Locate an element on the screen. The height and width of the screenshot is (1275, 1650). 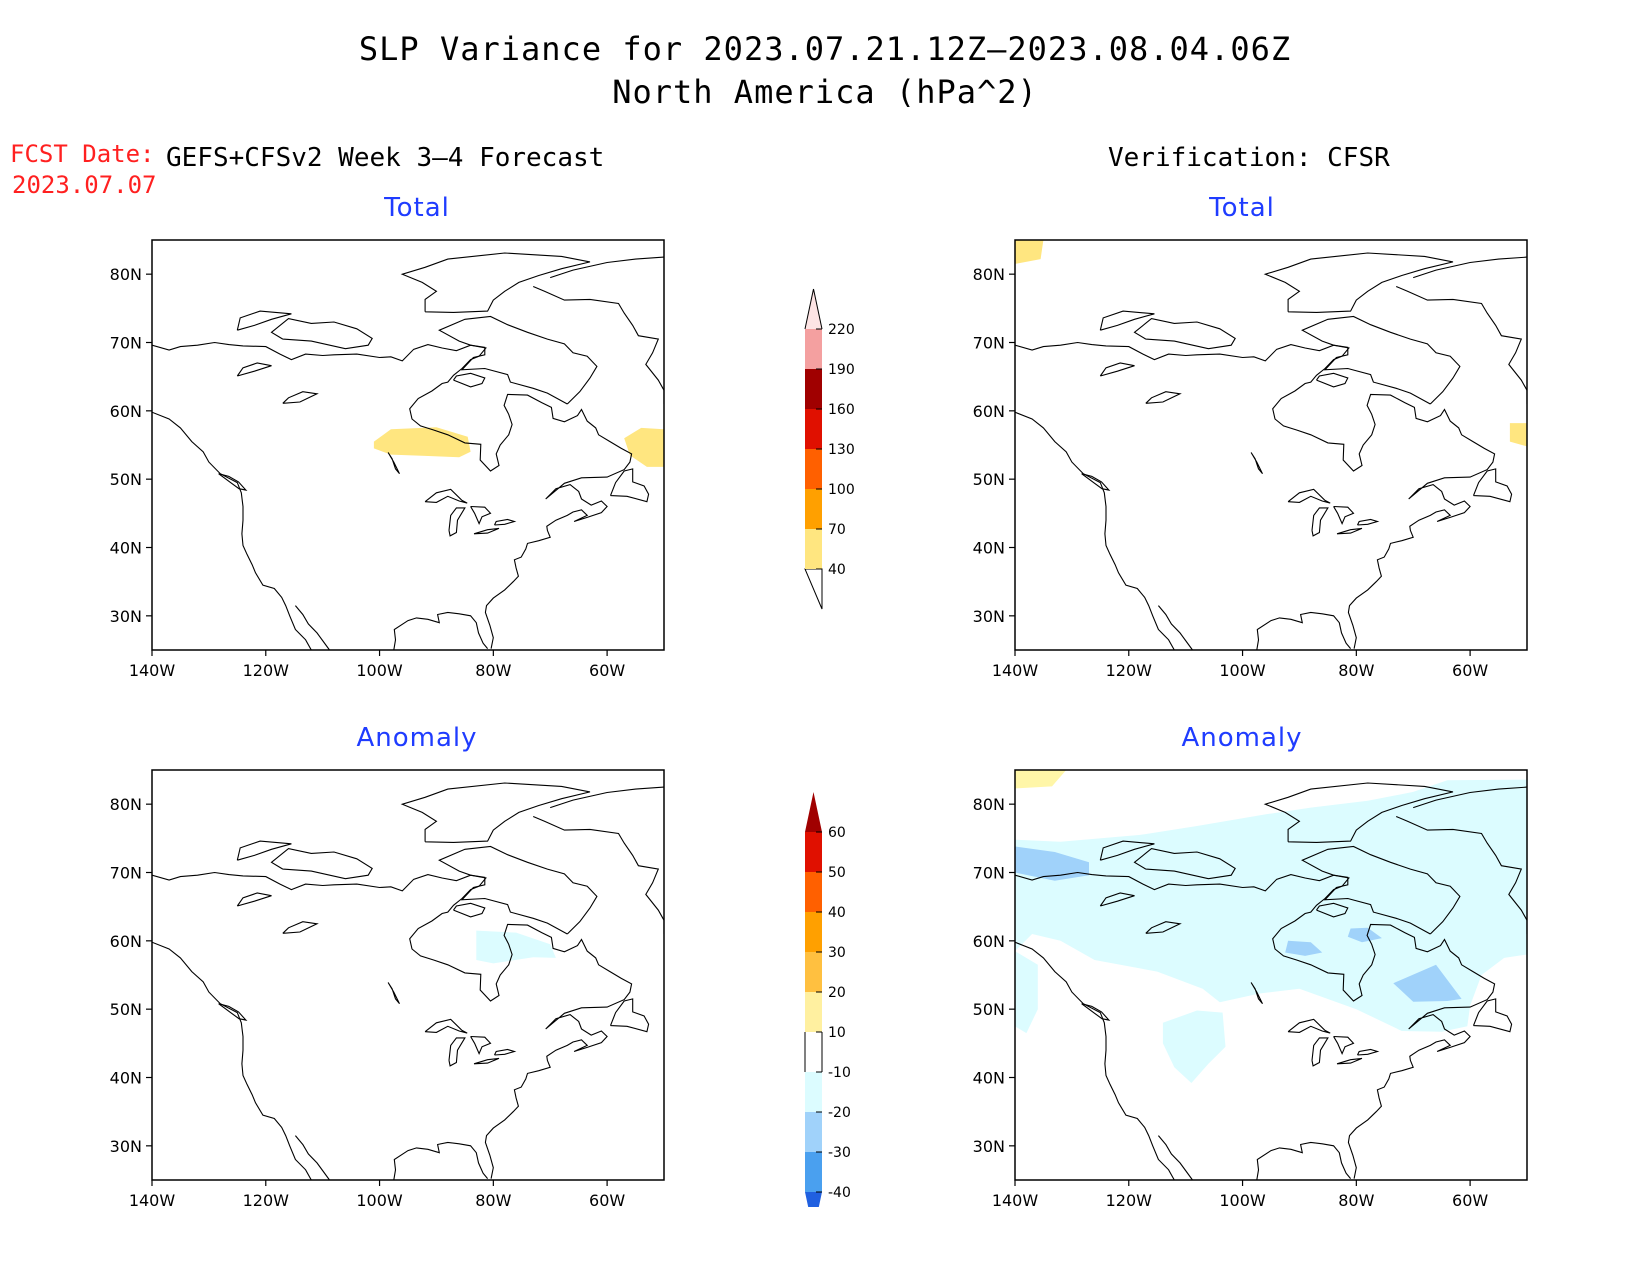
colorbar-label: 220 is located at coordinates (841, 330).